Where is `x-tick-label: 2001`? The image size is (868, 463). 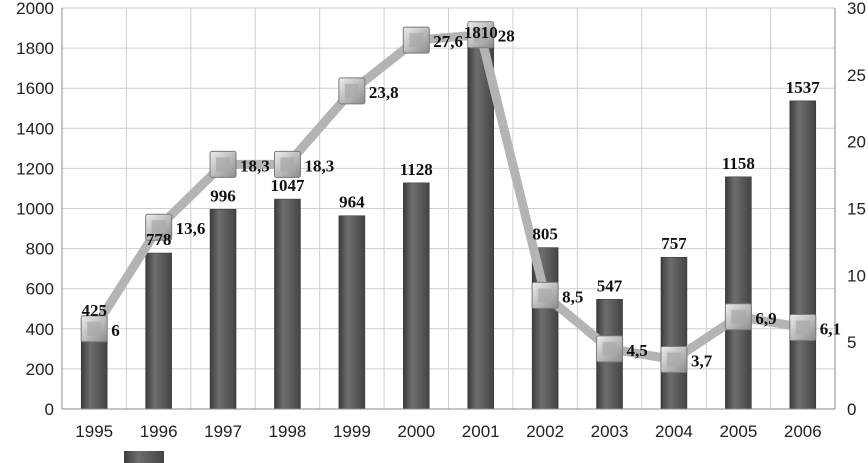
x-tick-label: 2001 is located at coordinates (481, 431).